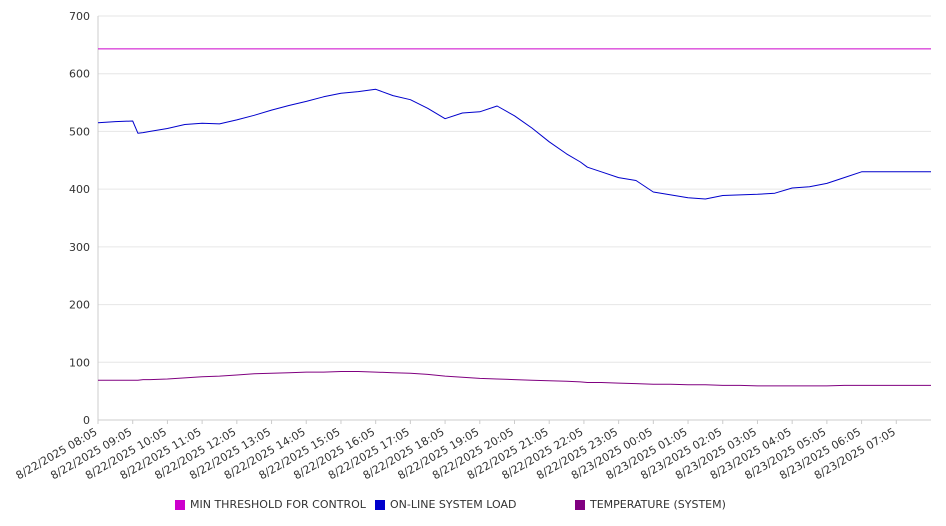 The height and width of the screenshot is (526, 946). What do you see at coordinates (180, 504) in the screenshot?
I see `legend-swatch-threshold` at bounding box center [180, 504].